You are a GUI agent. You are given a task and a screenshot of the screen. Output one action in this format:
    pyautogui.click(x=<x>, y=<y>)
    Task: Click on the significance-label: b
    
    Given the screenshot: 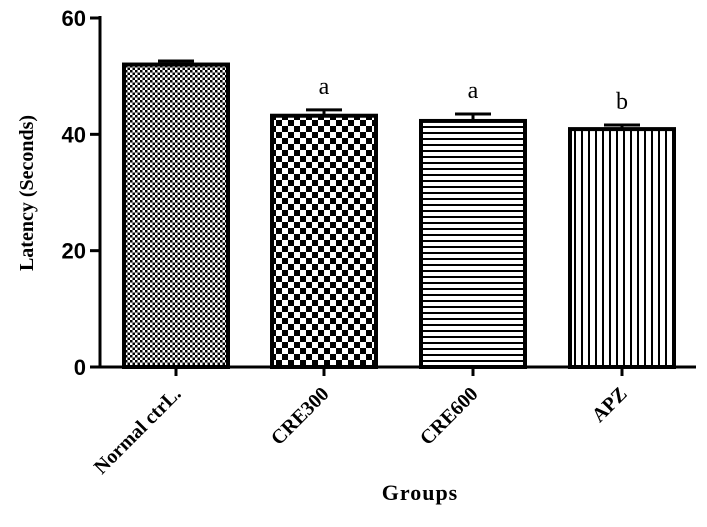 What is the action you would take?
    pyautogui.click(x=622, y=102)
    